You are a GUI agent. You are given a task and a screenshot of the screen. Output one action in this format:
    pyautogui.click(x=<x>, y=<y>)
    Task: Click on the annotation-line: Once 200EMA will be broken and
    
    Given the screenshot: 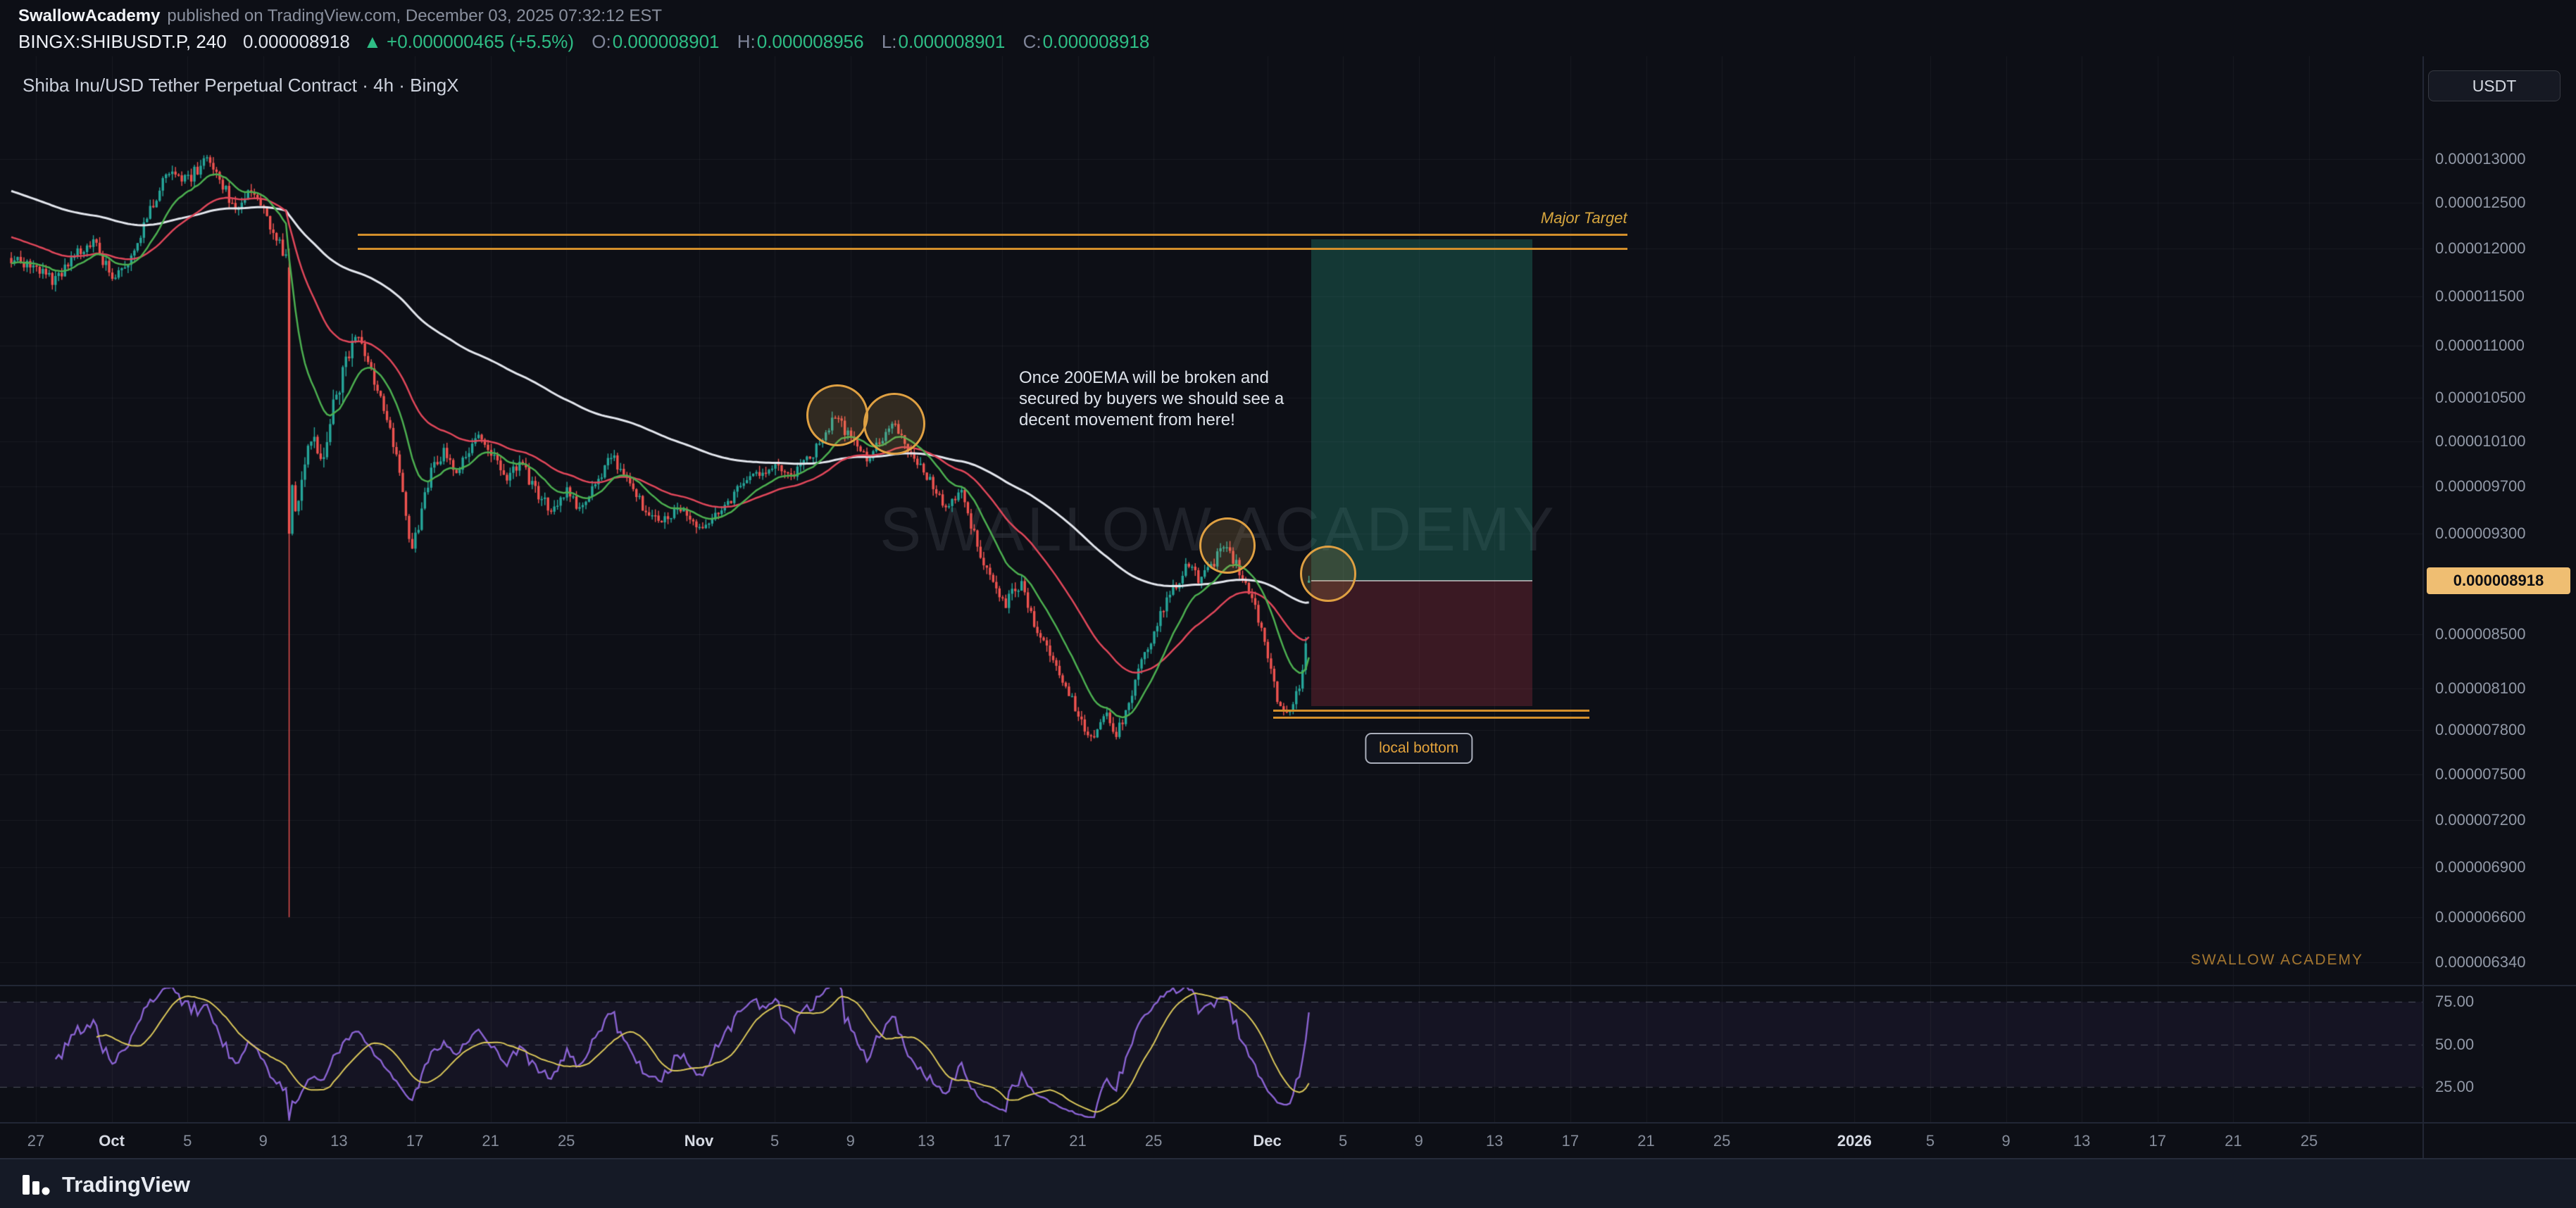 What is the action you would take?
    pyautogui.click(x=1144, y=377)
    